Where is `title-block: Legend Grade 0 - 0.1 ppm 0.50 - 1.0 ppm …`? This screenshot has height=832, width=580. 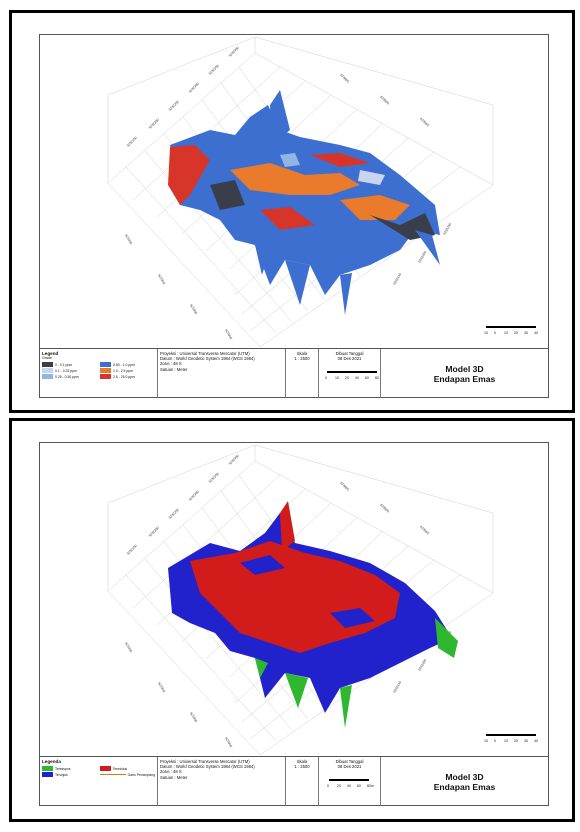 title-block: Legend Grade 0 - 0.1 ppm 0.50 - 1.0 ppm … is located at coordinates (294, 373).